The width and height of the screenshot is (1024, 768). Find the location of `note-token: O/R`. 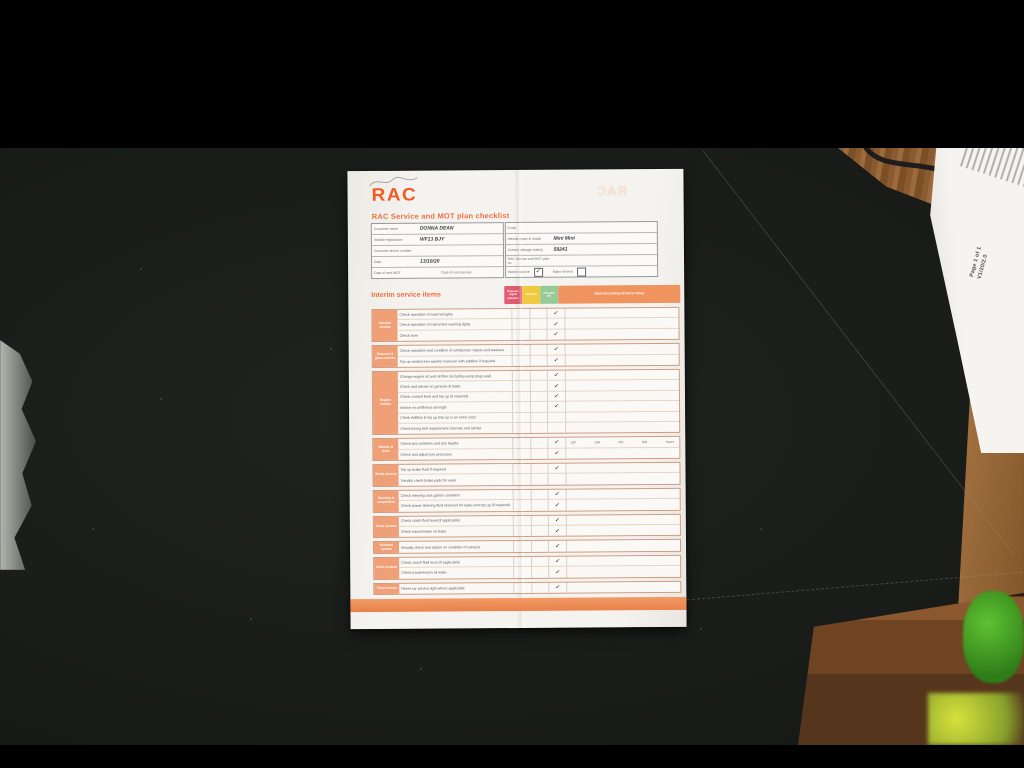

note-token: O/R is located at coordinates (597, 442).